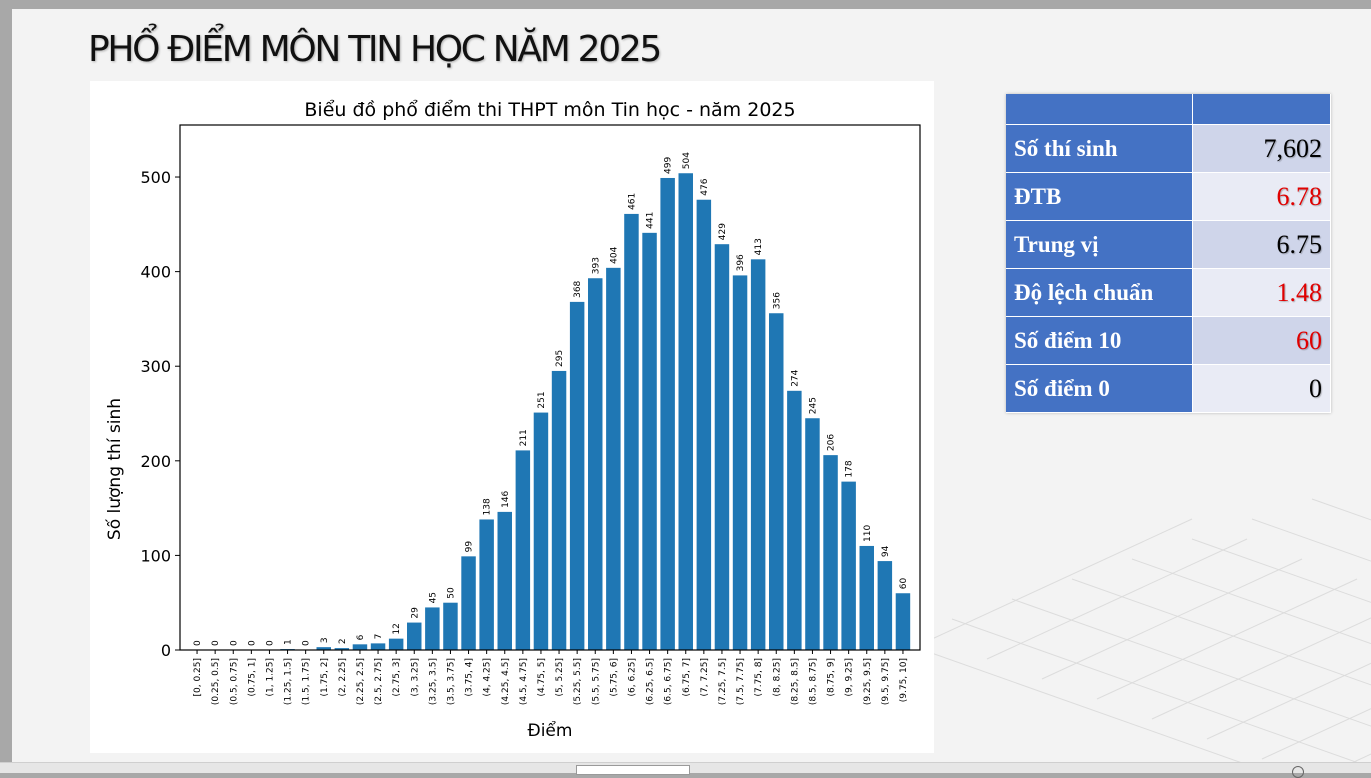 The height and width of the screenshot is (778, 1371). Describe the element at coordinates (1099, 389) in the screenshot. I see `stat-label-score-0: Số điểm 0` at that location.